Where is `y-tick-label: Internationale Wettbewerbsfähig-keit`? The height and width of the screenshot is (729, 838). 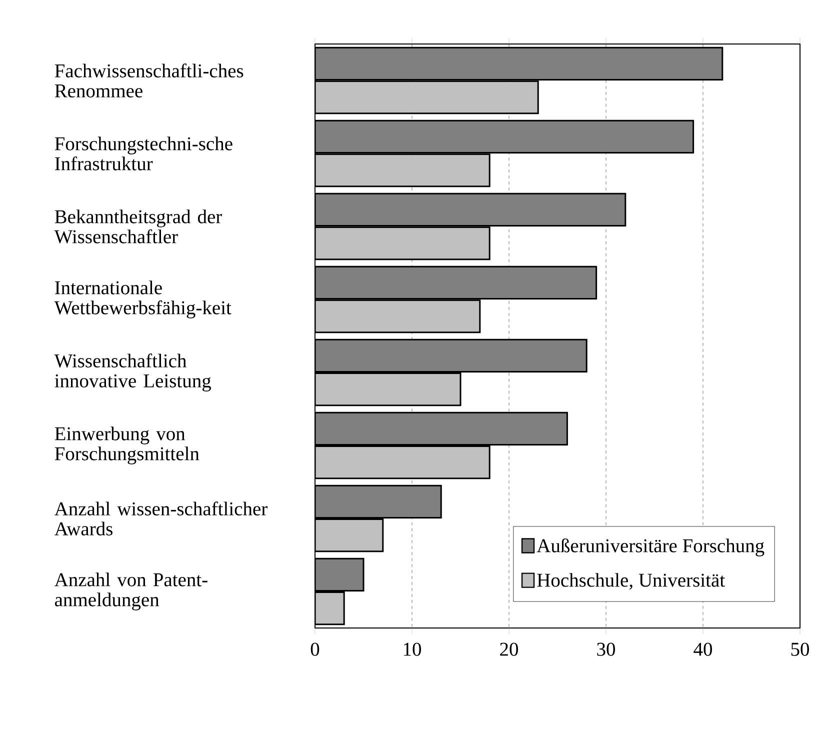
y-tick-label: Internationale Wettbewerbsfähig-keit is located at coordinates (143, 299).